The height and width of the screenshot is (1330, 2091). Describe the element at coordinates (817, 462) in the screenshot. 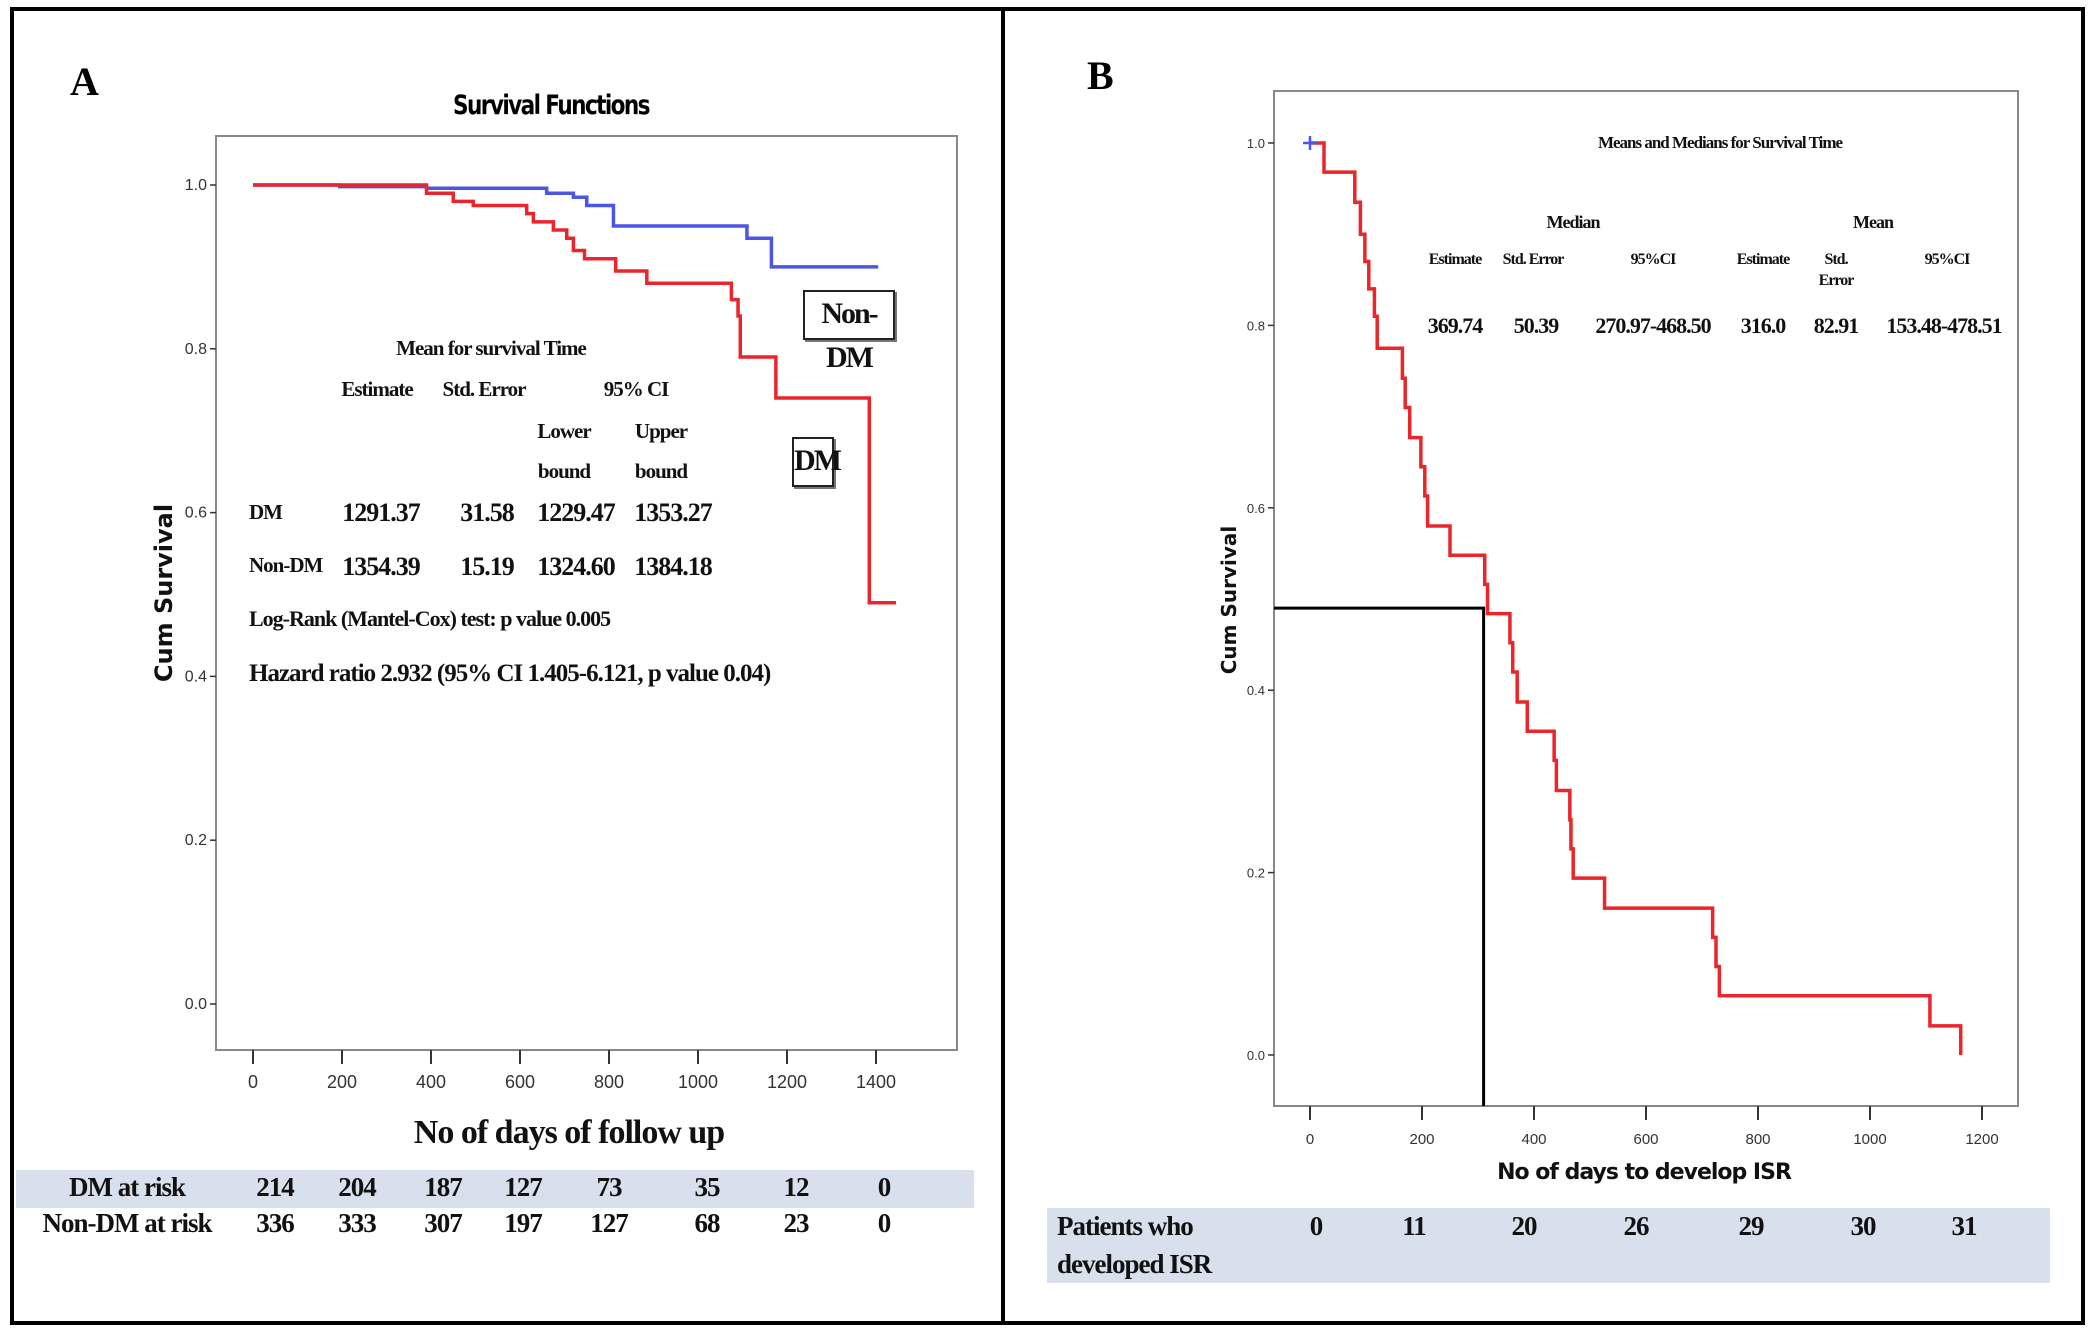

I see `dm-curve-label: DM` at that location.